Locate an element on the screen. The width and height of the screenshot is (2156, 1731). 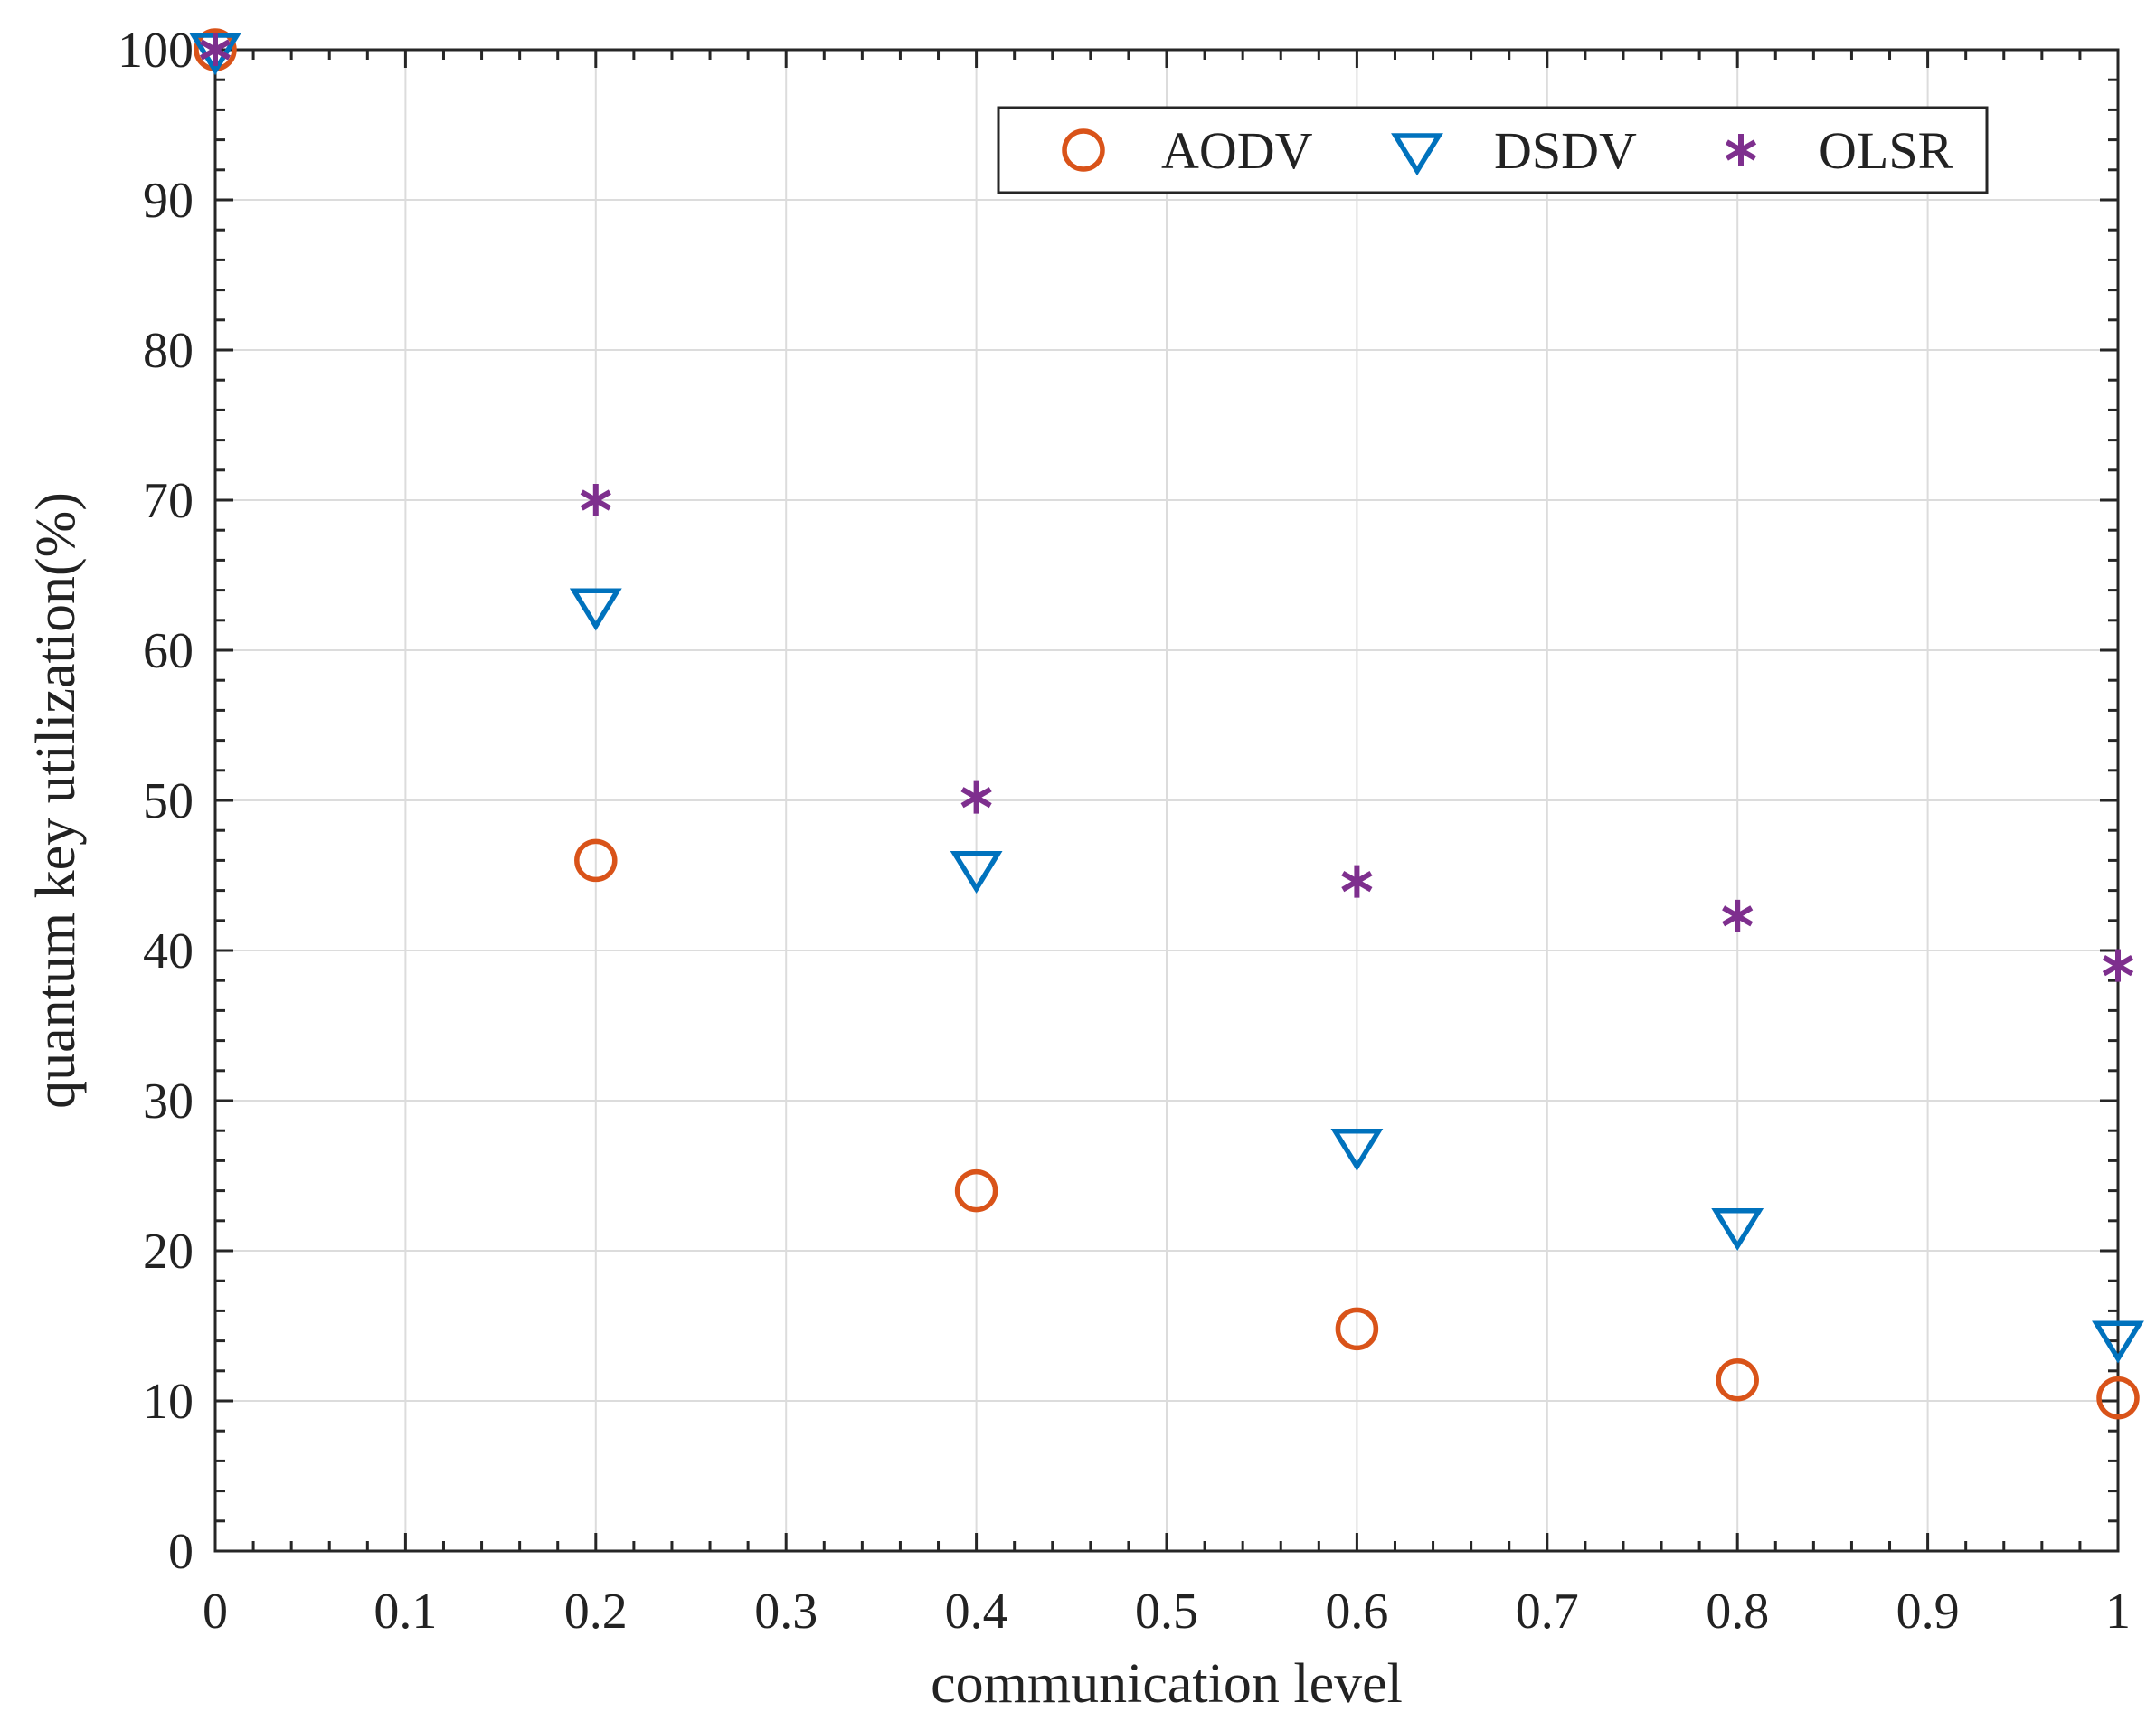
x-axis-label: communication level is located at coordinates (1167, 1684).